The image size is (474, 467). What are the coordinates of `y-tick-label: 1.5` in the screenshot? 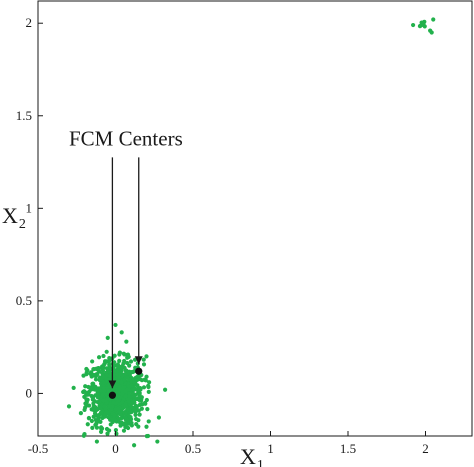 It's located at (24, 115).